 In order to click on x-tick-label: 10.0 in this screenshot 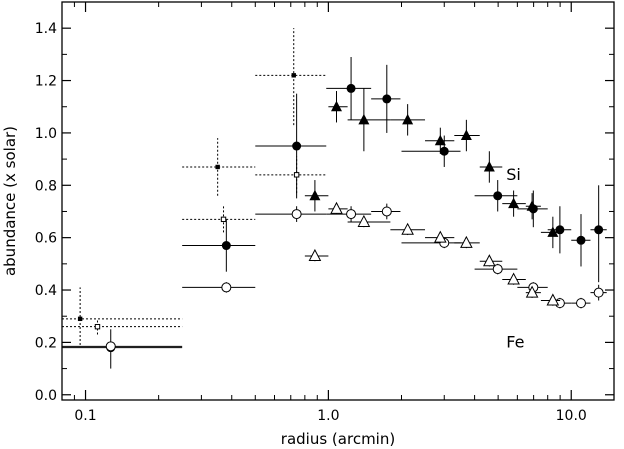, I will do `click(571, 416)`.